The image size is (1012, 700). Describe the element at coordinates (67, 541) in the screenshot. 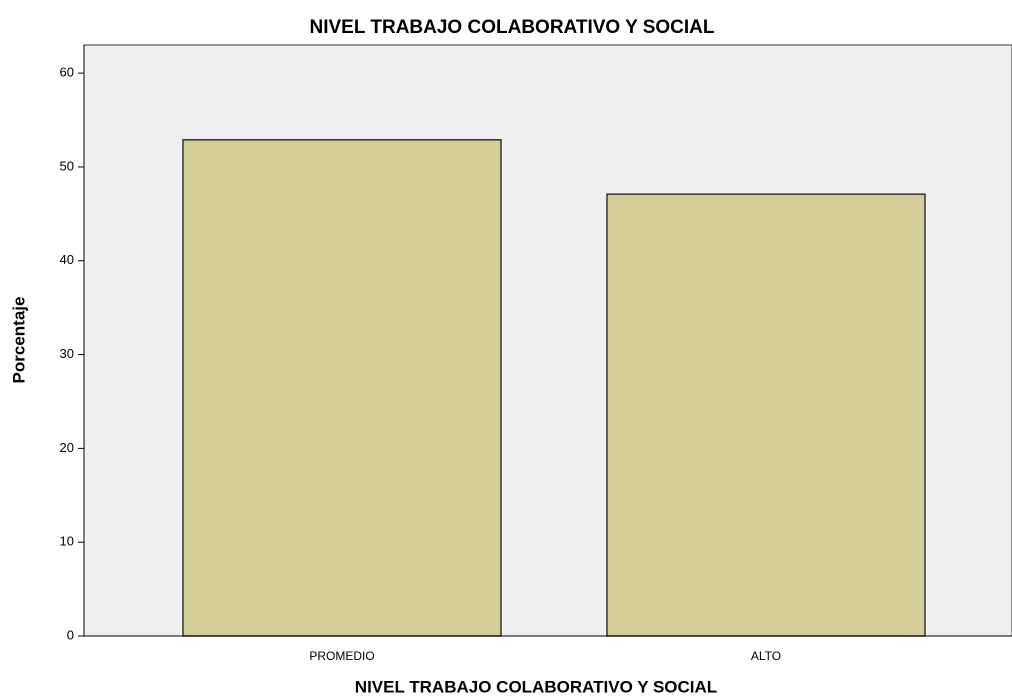

I see `y-tick-label: 10` at that location.